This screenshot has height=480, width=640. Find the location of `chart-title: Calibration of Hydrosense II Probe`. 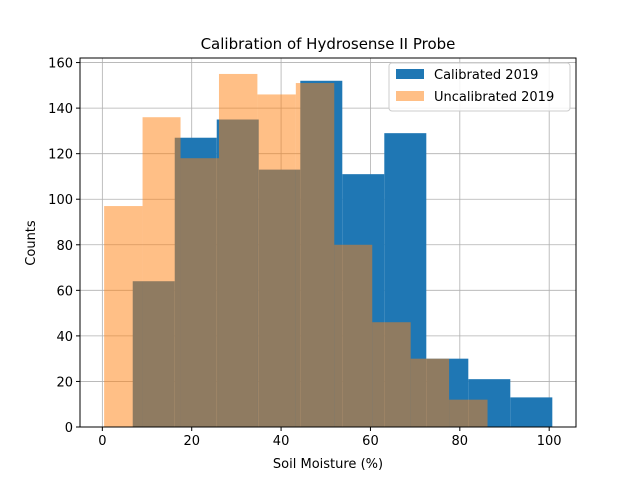

chart-title: Calibration of Hydrosense II Probe is located at coordinates (328, 44).